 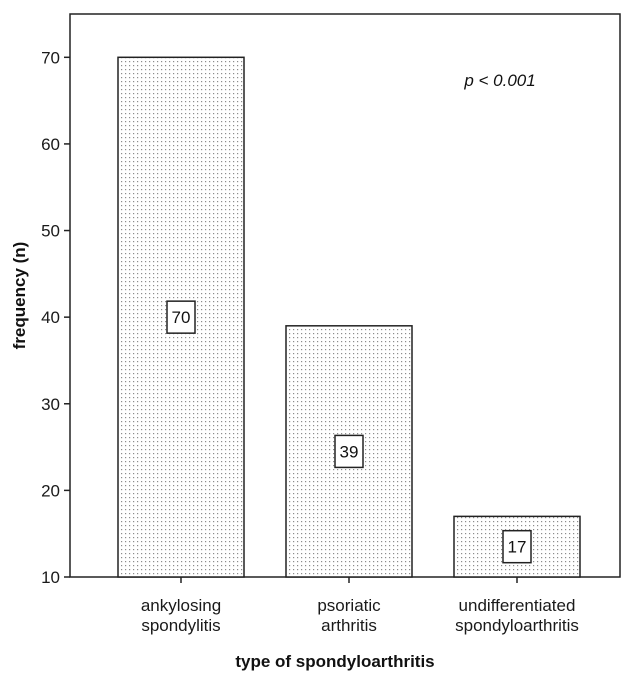 What do you see at coordinates (50, 404) in the screenshot?
I see `y-tick-label: 30` at bounding box center [50, 404].